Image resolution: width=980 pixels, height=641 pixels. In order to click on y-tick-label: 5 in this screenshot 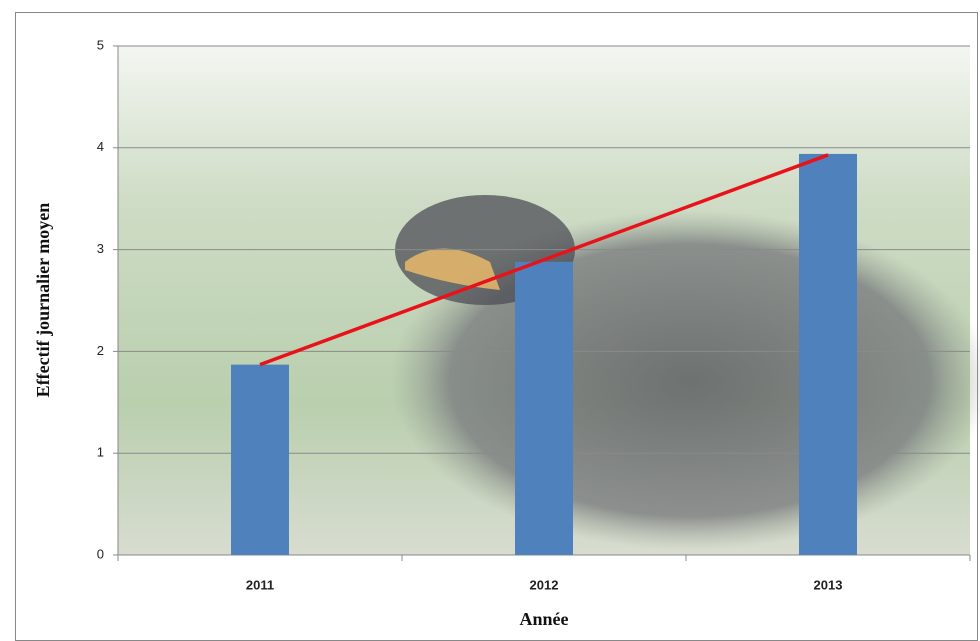, I will do `click(100, 44)`.